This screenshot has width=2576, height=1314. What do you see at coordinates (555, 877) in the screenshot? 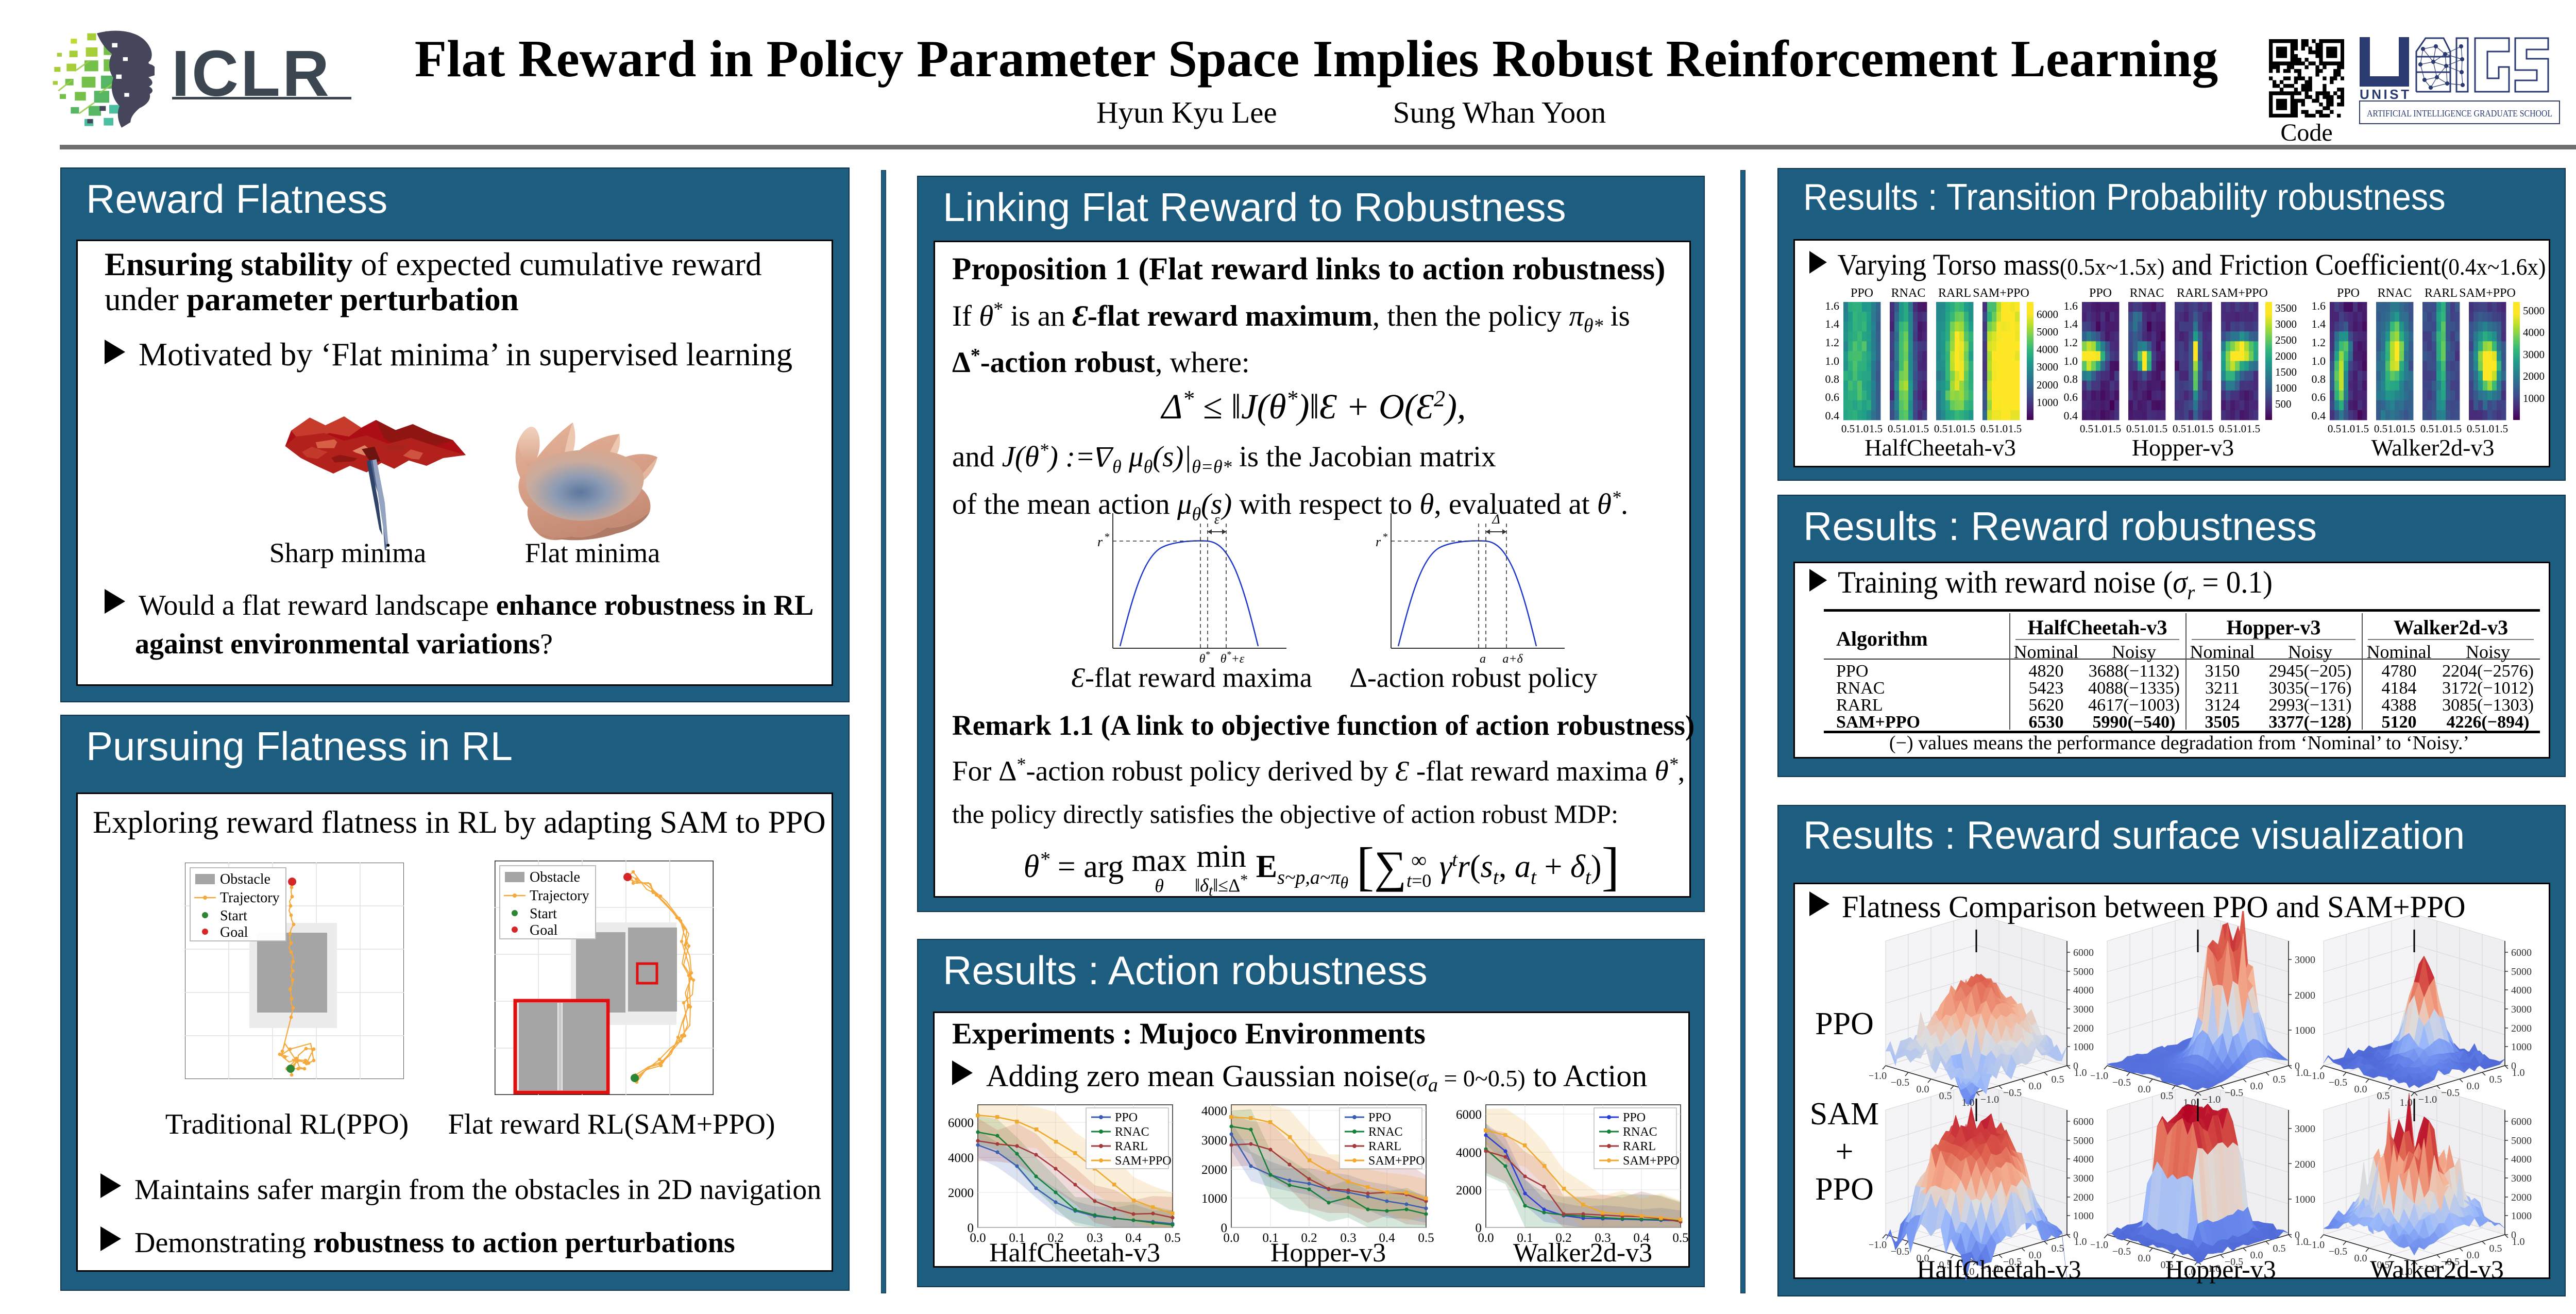
I see `svg-text: Obstacle` at bounding box center [555, 877].